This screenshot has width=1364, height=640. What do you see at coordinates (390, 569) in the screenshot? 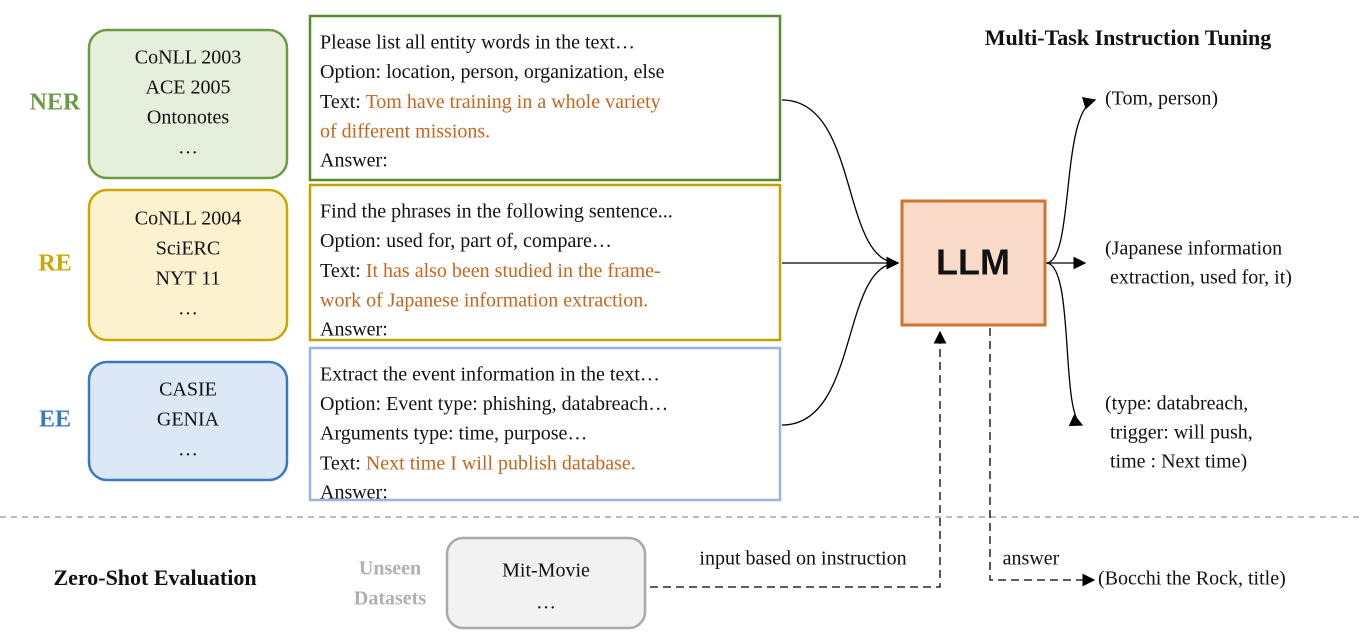
I see `unseen-label: Unseen` at bounding box center [390, 569].